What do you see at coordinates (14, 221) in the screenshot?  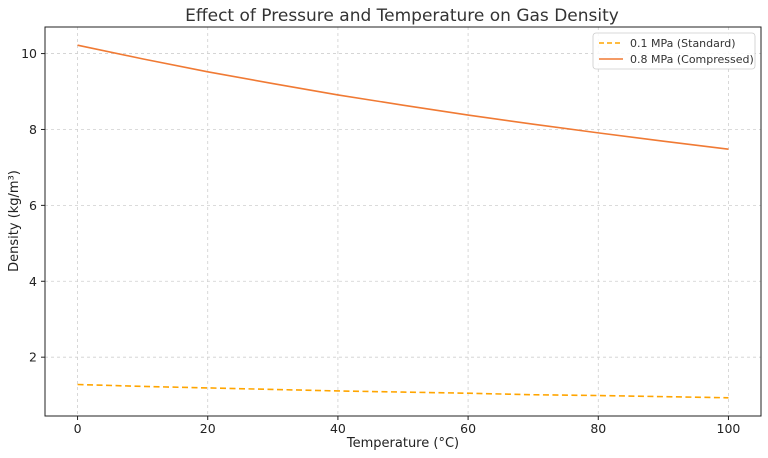 I see `y-axis-label: Density (kg/m³)` at bounding box center [14, 221].